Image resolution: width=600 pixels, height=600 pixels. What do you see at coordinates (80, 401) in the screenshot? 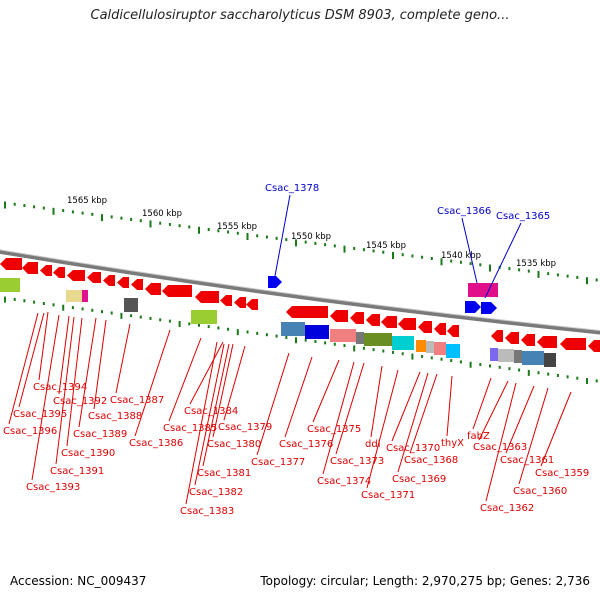
I see `gene-label: Csac_1392` at bounding box center [80, 401].